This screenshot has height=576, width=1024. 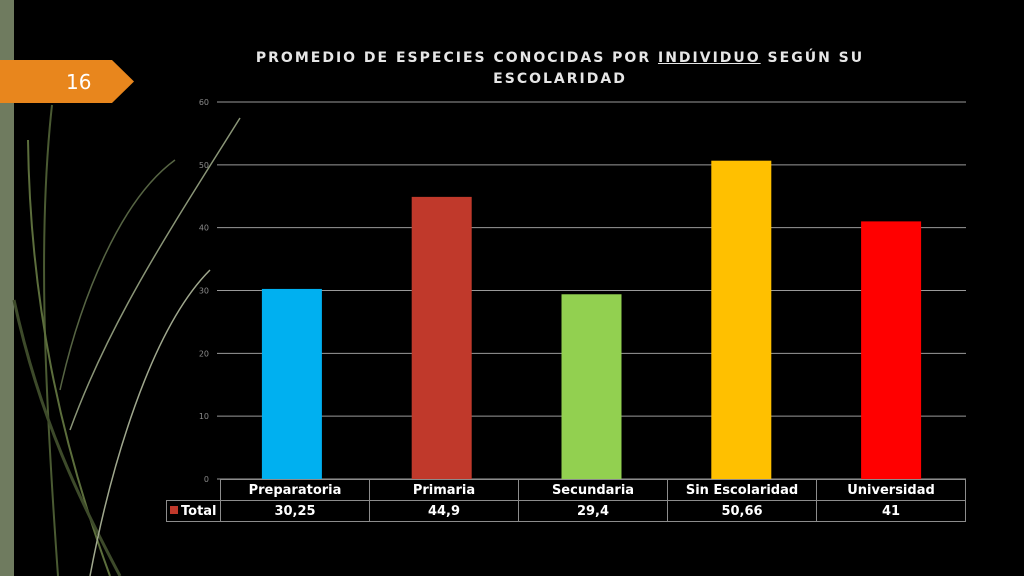 I want to click on bar-preparatoria, so click(x=291, y=383).